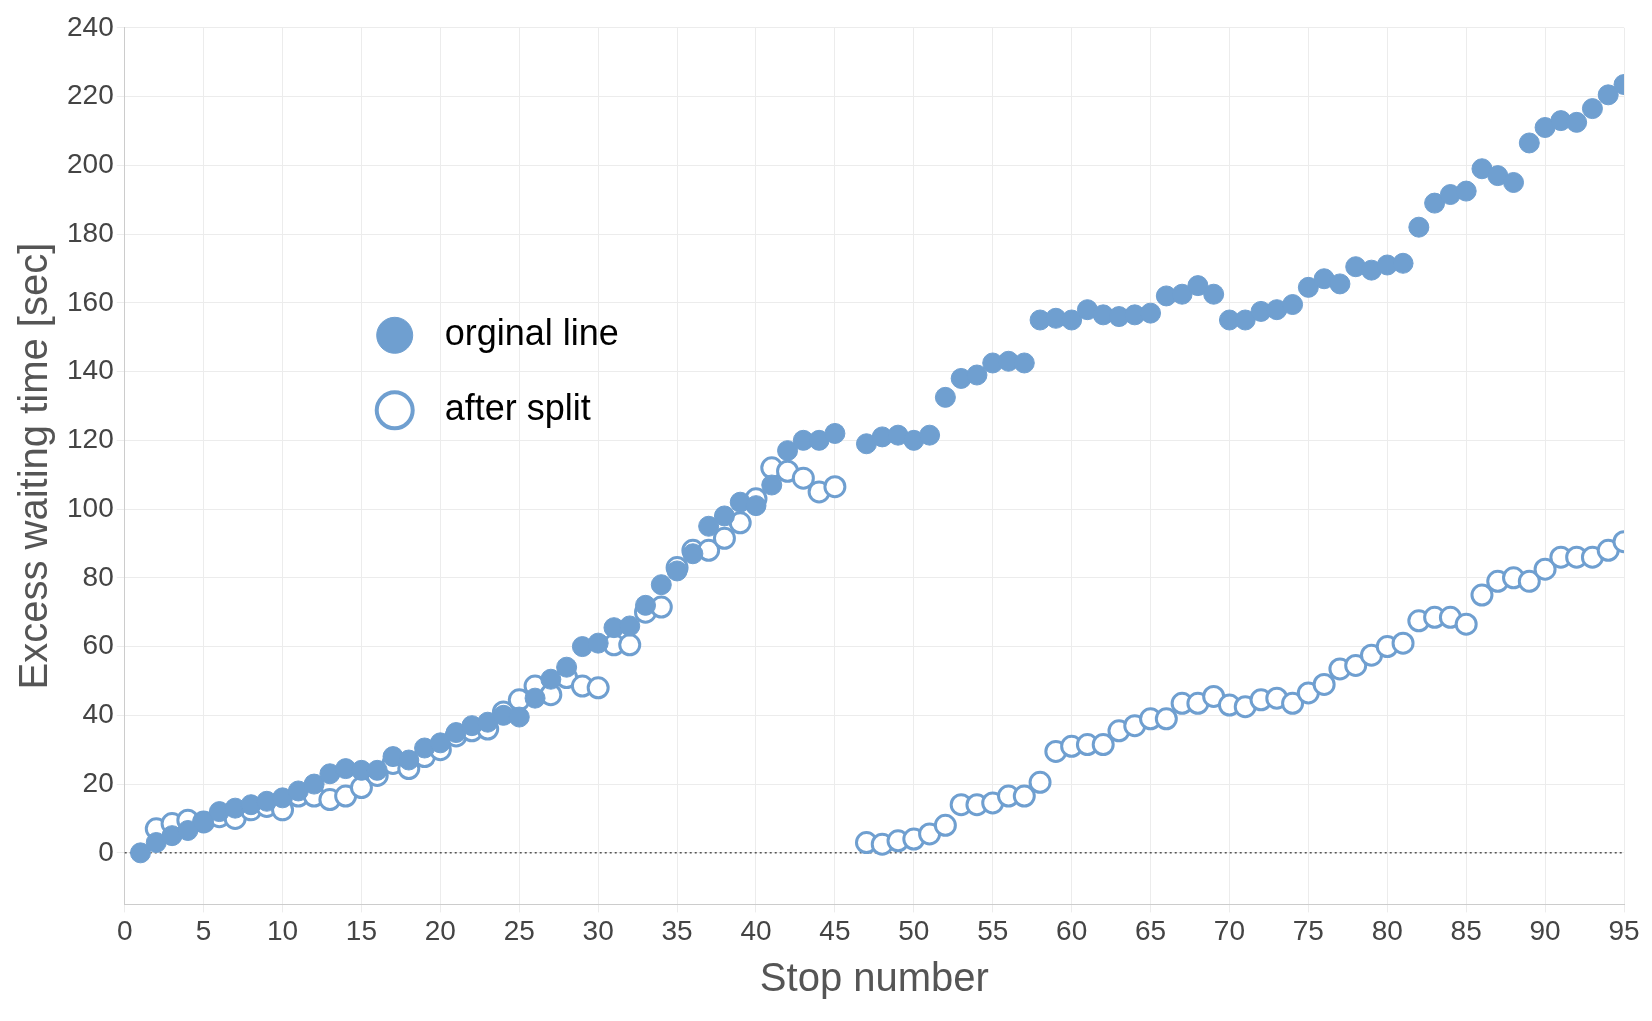 The width and height of the screenshot is (1652, 1021). Describe the element at coordinates (203, 930) in the screenshot. I see `x-tick-label: 5` at that location.